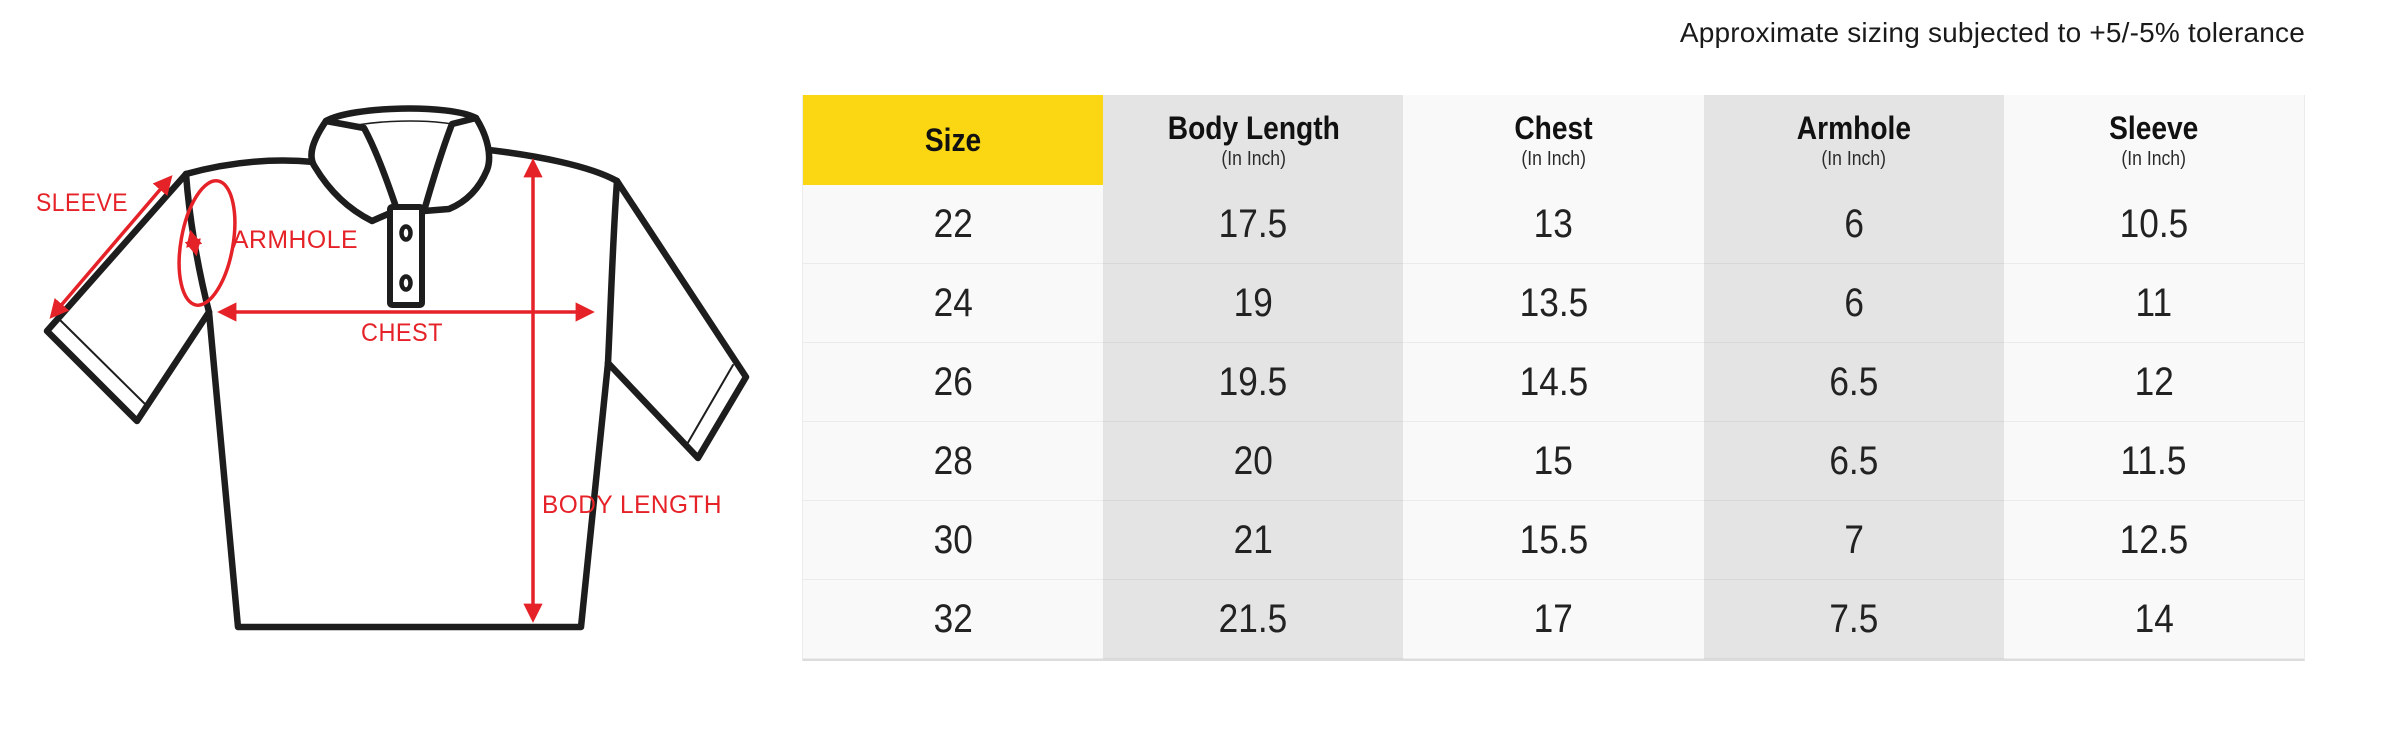 Image resolution: width=2388 pixels, height=742 pixels. What do you see at coordinates (953, 461) in the screenshot?
I see `table-cell: 28` at bounding box center [953, 461].